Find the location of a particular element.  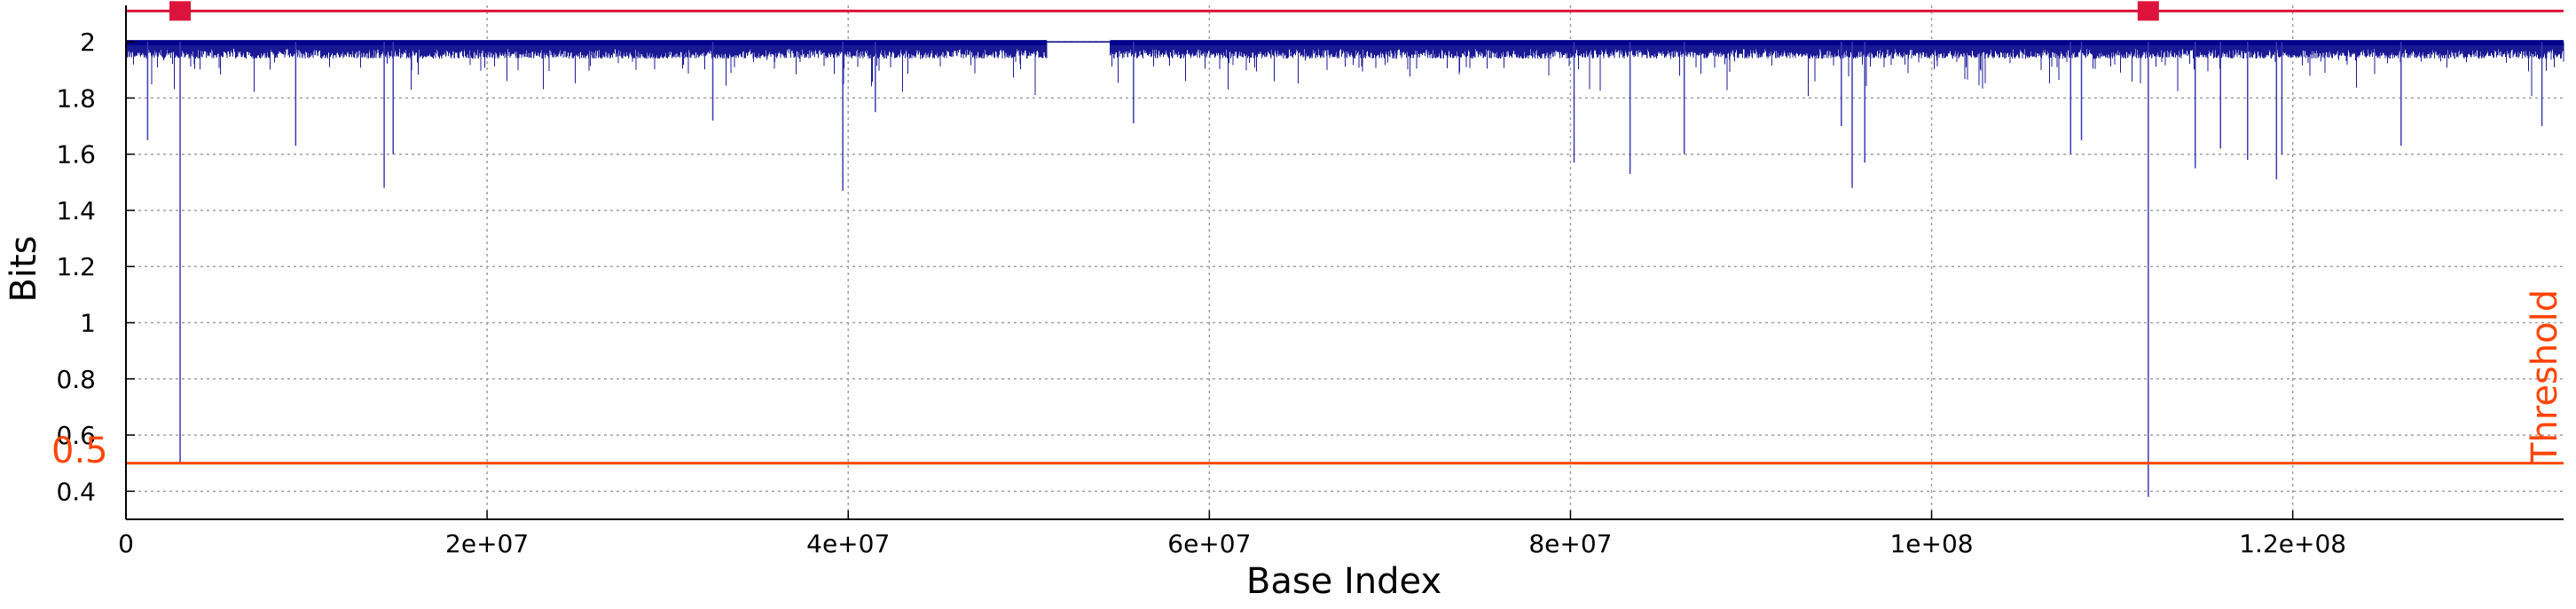

x-tick-label: 2e+07 is located at coordinates (487, 543).